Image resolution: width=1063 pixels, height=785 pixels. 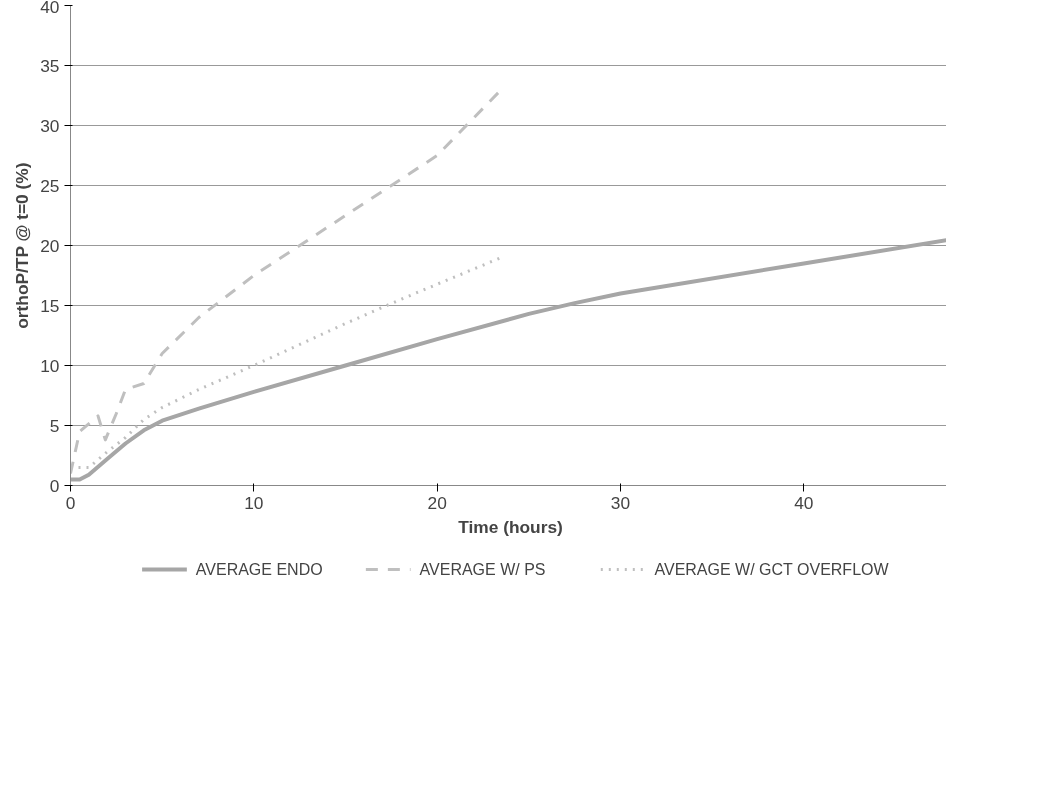 I want to click on y-axis-title: orthoP/TP @ t=0 (%), so click(x=22, y=245).